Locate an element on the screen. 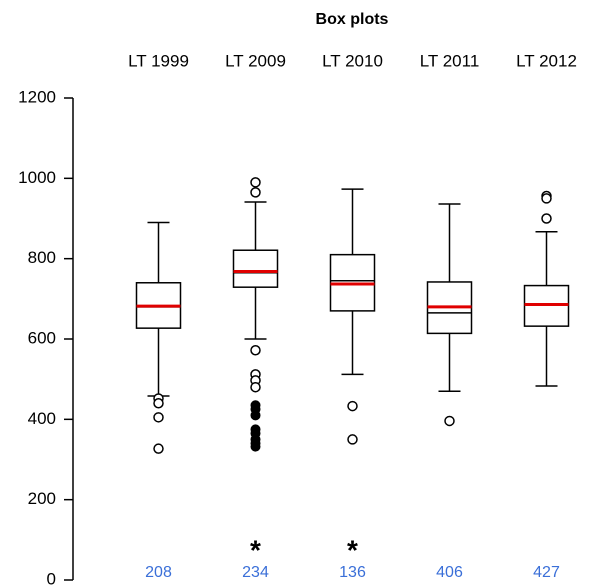 The image size is (595, 585). x-category-label: LT 2010 is located at coordinates (352, 60).